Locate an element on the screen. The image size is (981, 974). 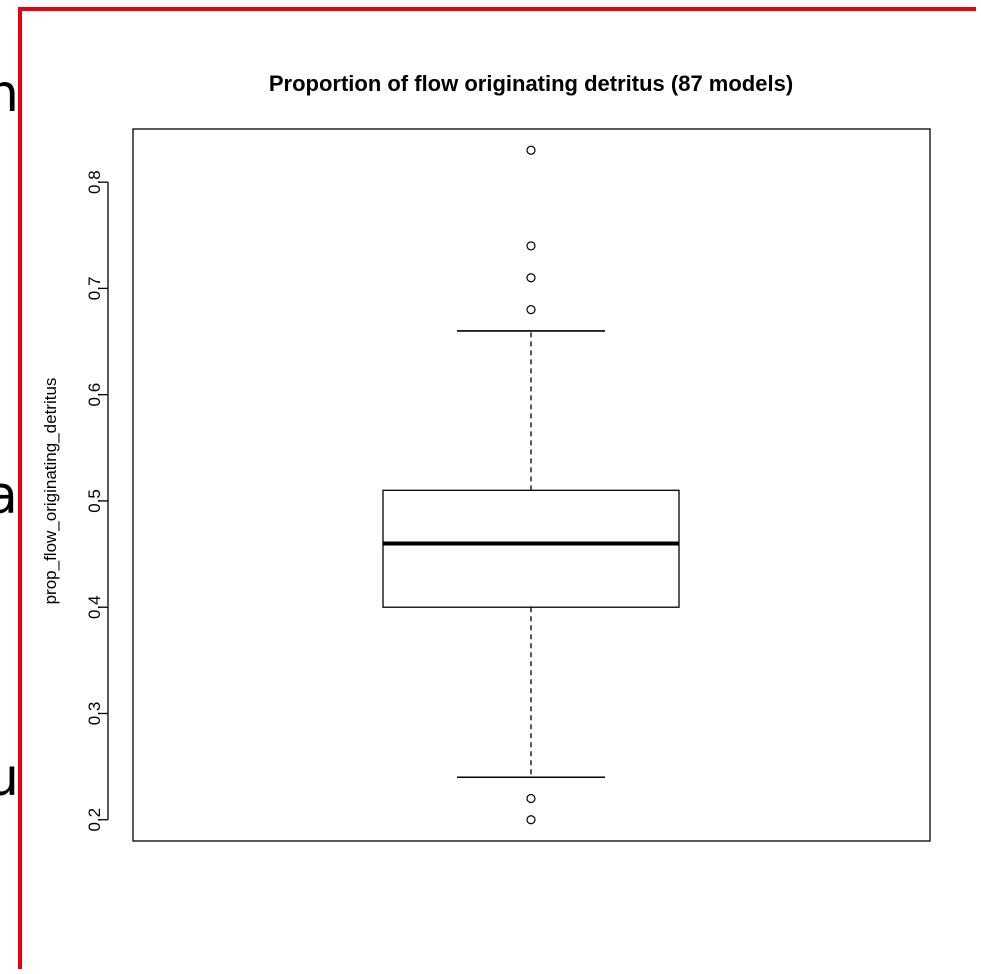
y-tick-label: 0.3 is located at coordinates (94, 714).